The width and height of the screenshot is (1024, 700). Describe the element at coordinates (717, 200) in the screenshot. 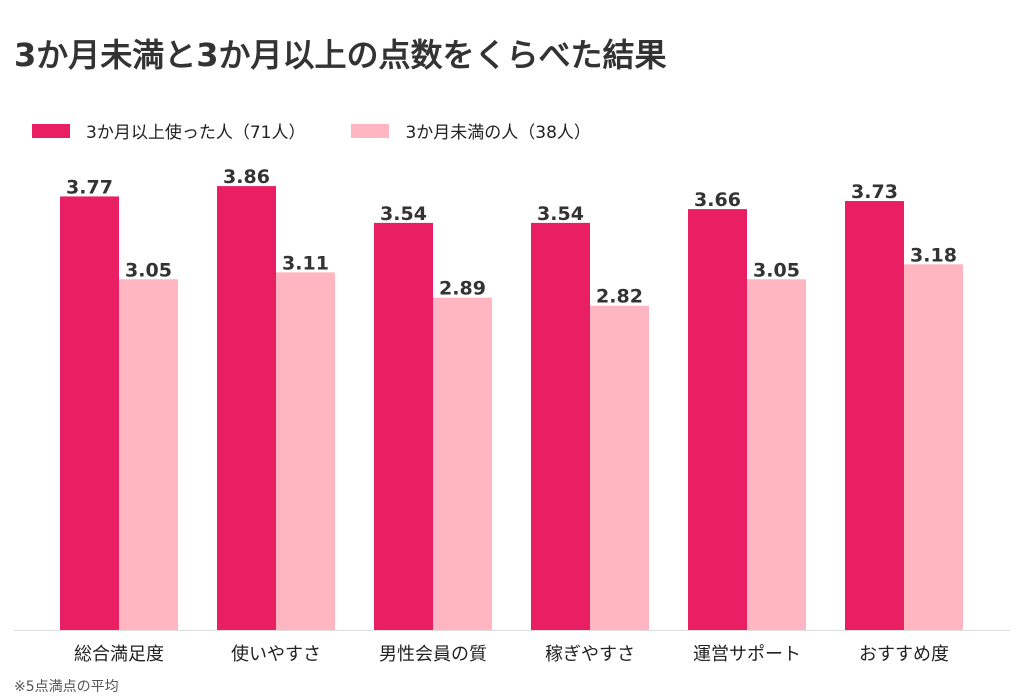

I see `data-label-series-1-cat-5: 3.66` at that location.